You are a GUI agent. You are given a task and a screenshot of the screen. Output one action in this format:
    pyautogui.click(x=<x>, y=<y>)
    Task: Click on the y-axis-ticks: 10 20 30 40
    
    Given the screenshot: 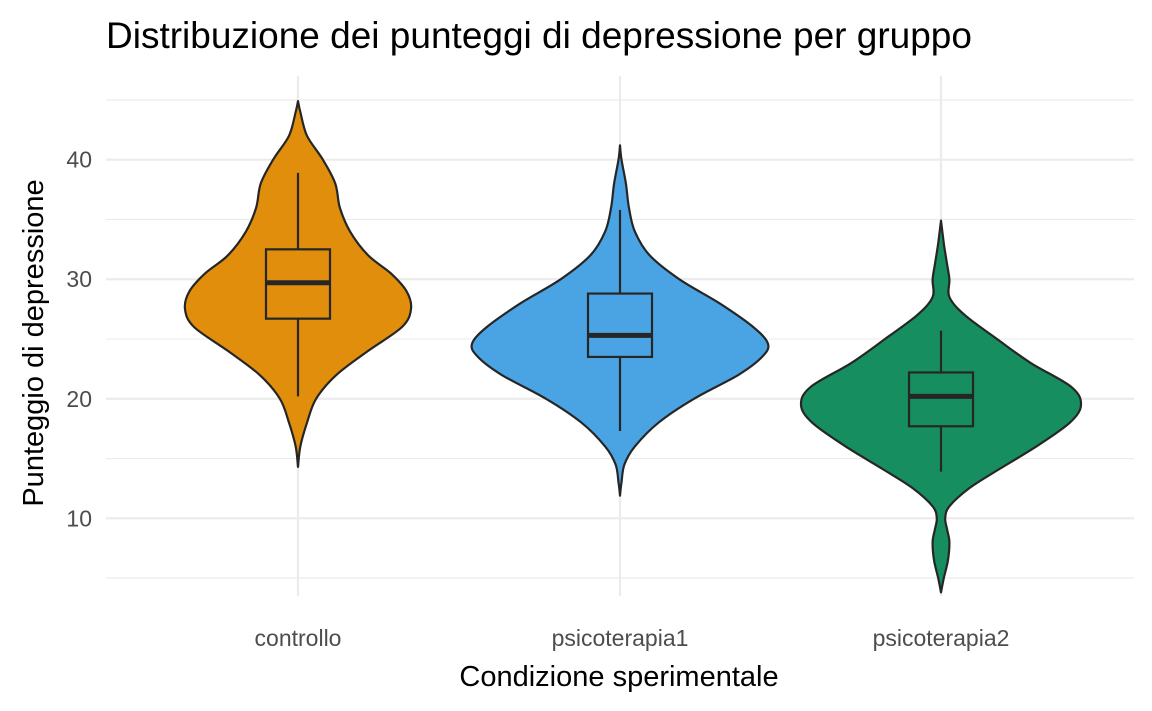 What is the action you would take?
    pyautogui.click(x=79, y=339)
    